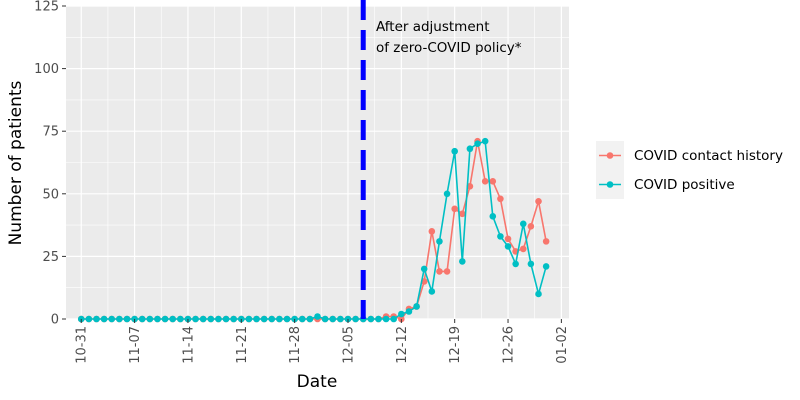 This screenshot has height=400, width=800. What do you see at coordinates (188, 345) in the screenshot?
I see `x-tick-label: 11-14` at bounding box center [188, 345].